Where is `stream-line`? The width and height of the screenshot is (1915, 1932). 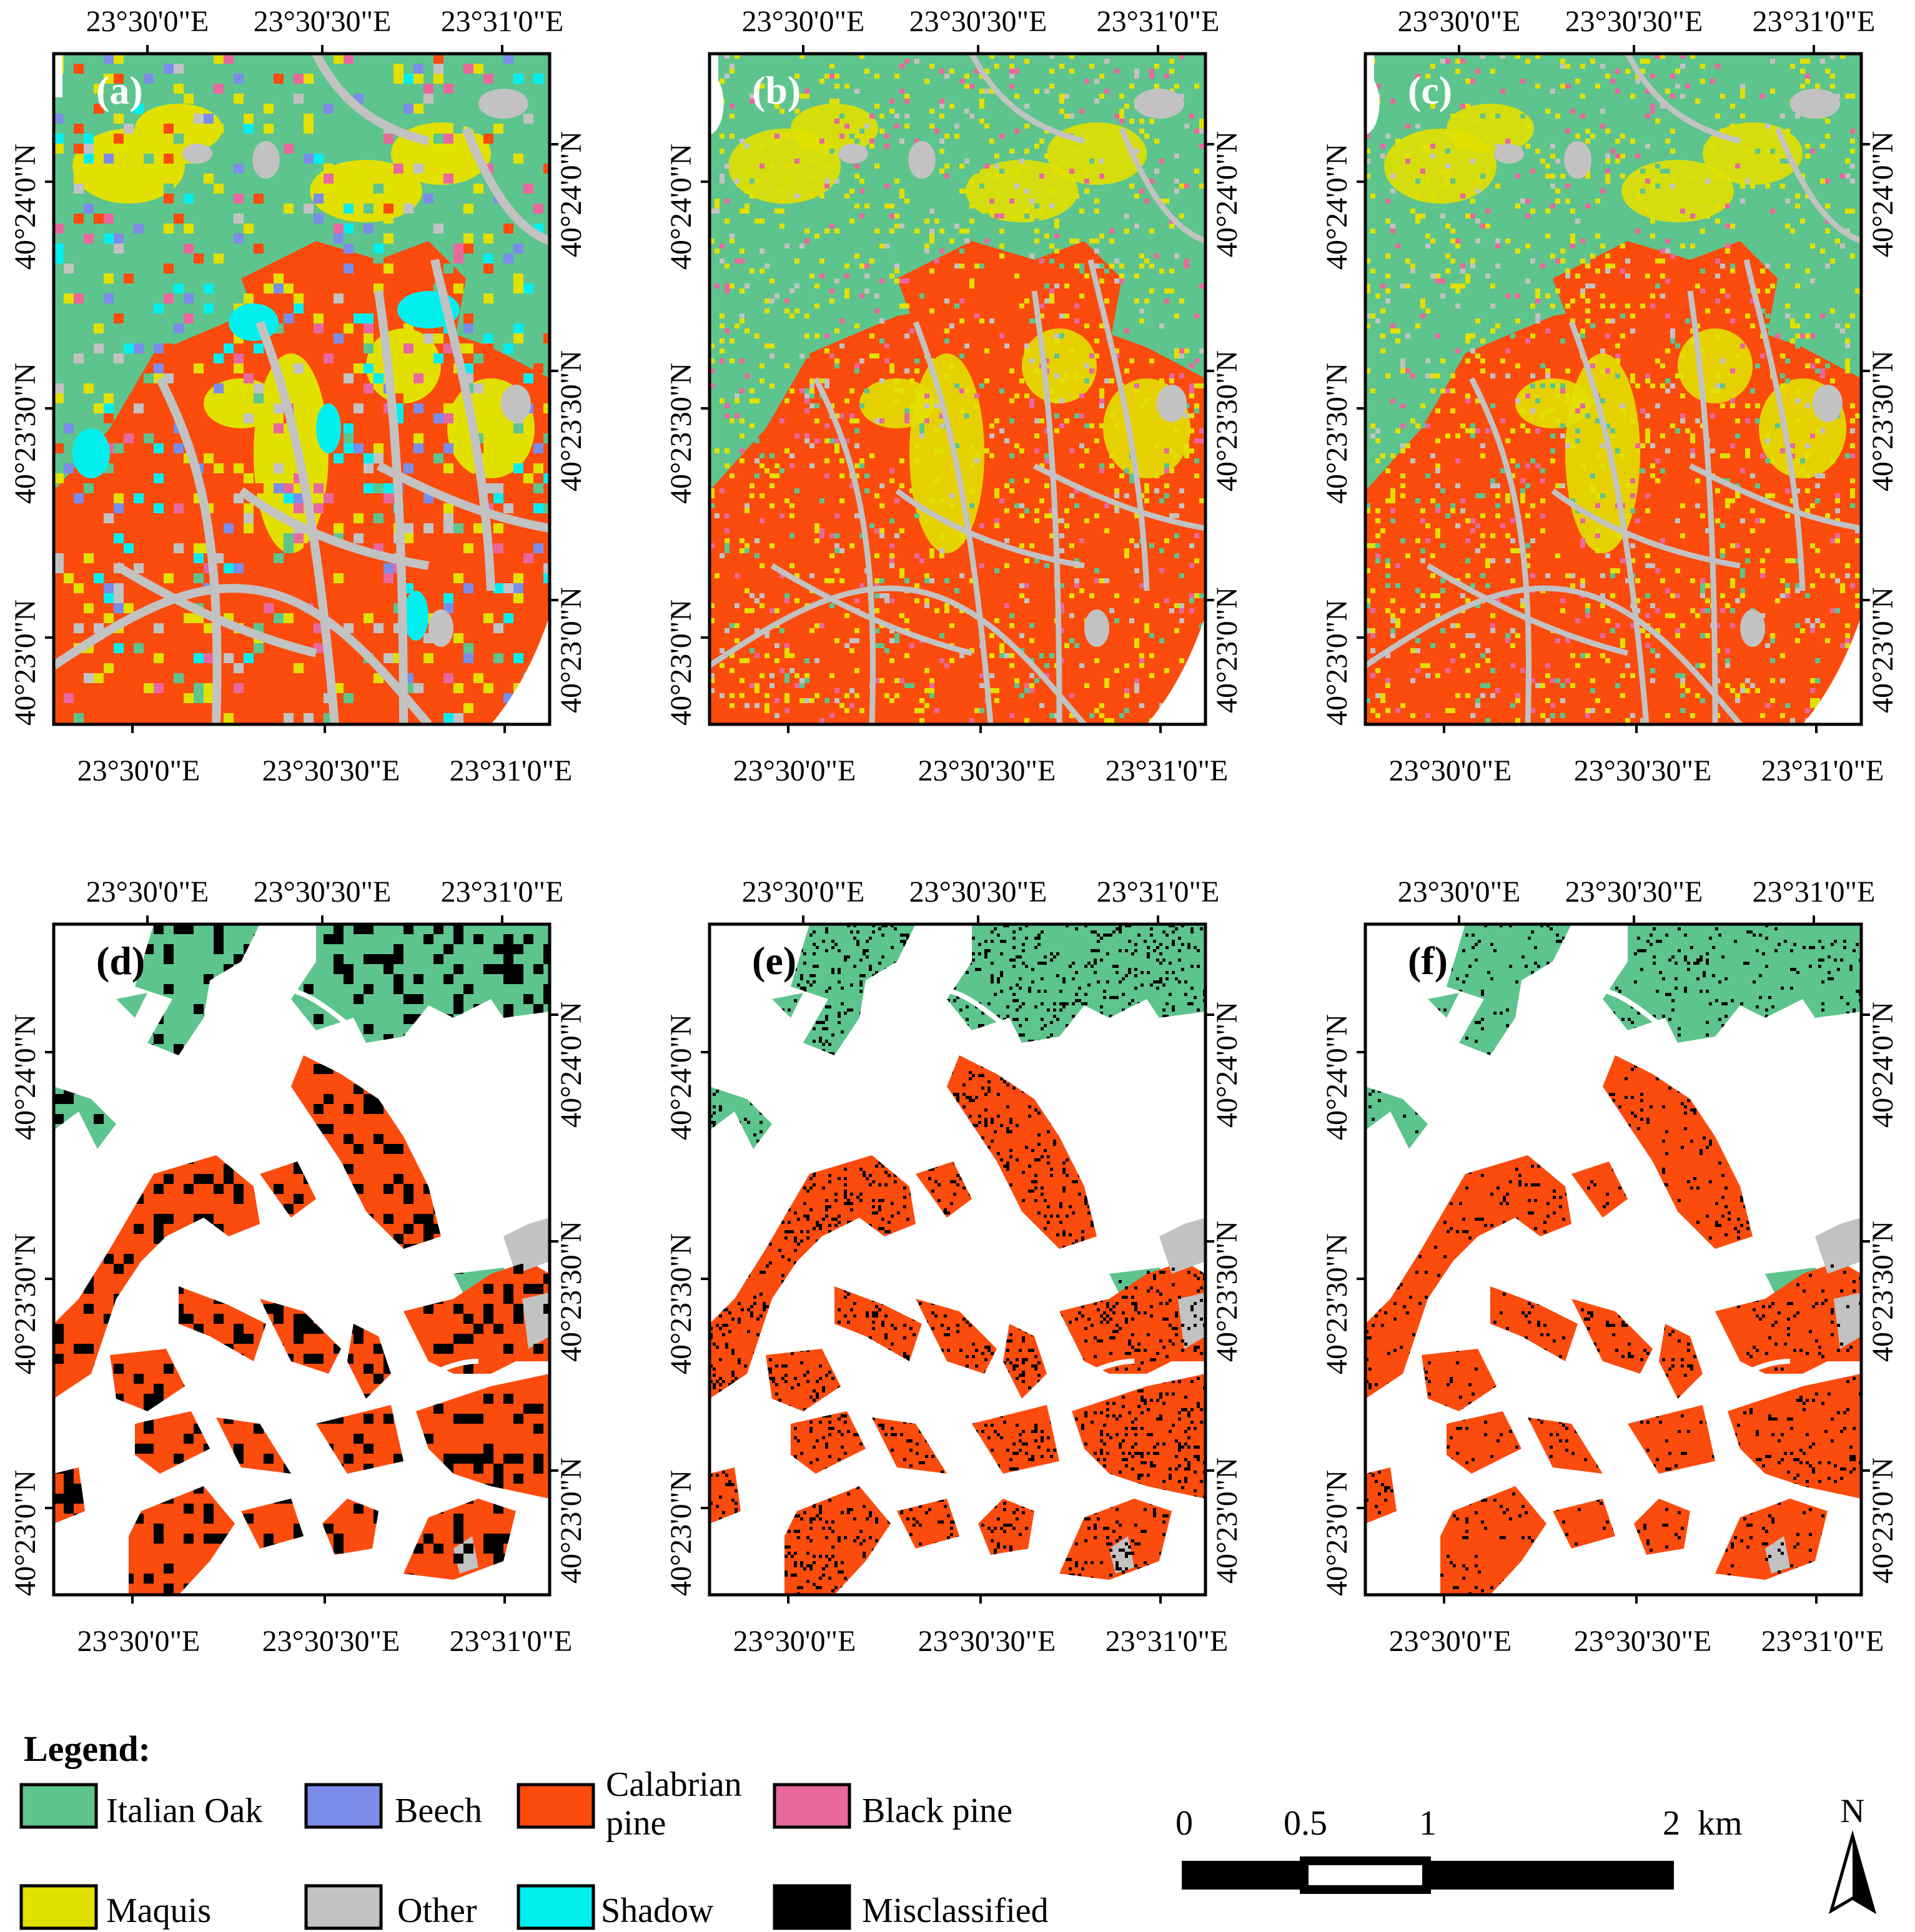 stream-line is located at coordinates (1646, 528).